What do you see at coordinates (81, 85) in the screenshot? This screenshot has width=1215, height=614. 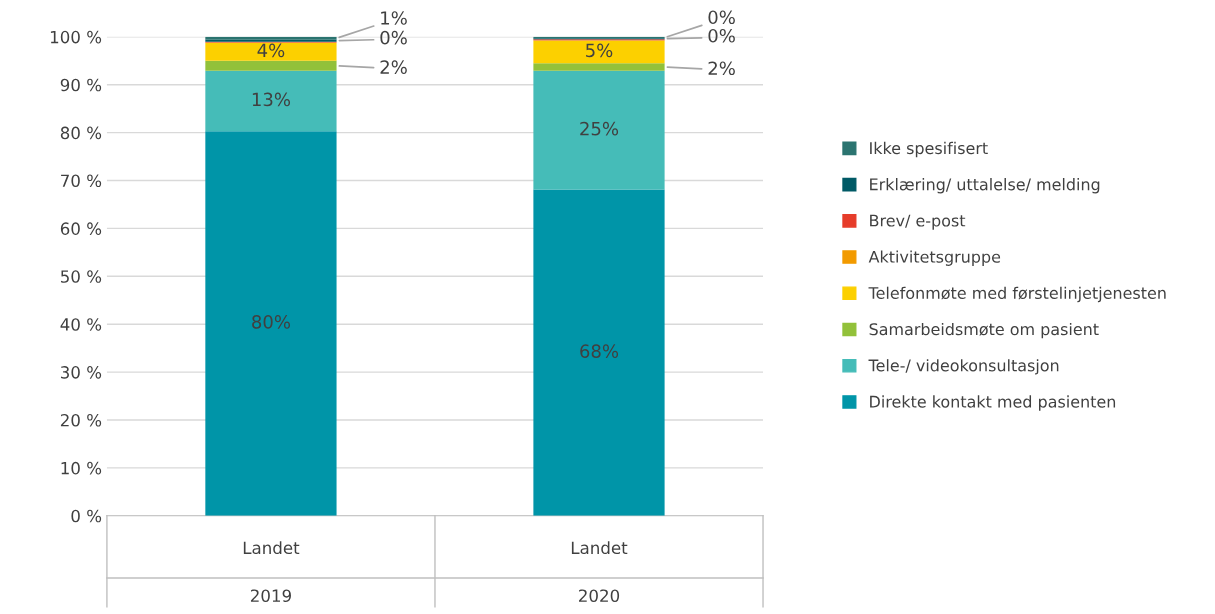 I see `y-tick-label: 90 %` at bounding box center [81, 85].